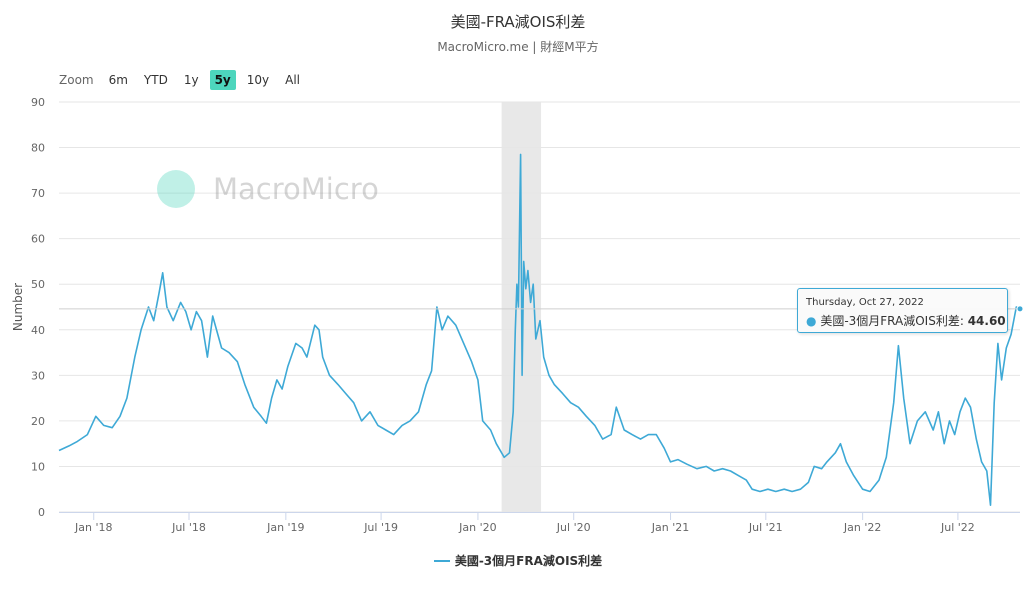 The image size is (1036, 601). I want to click on x-tick-label: Jul '19, so click(380, 527).